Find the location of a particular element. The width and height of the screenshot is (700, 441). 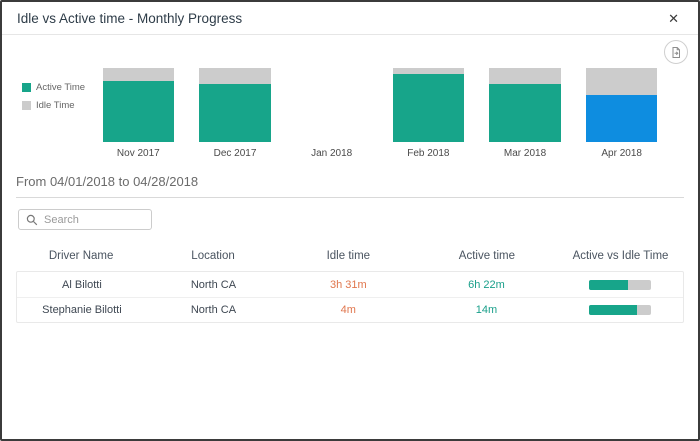

category-label: Apr 2018 is located at coordinates (621, 153).